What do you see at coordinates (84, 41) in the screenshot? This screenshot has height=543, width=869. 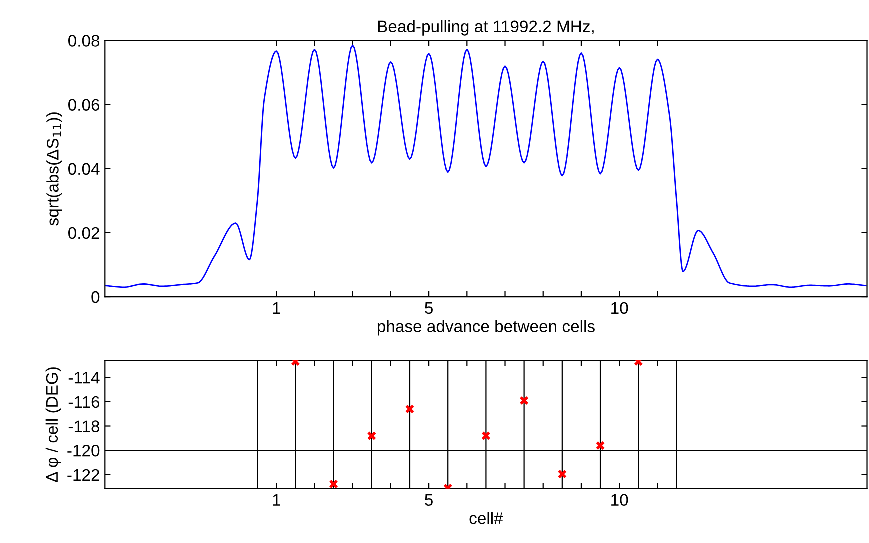 I see `y-tick-label: 0.08` at bounding box center [84, 41].